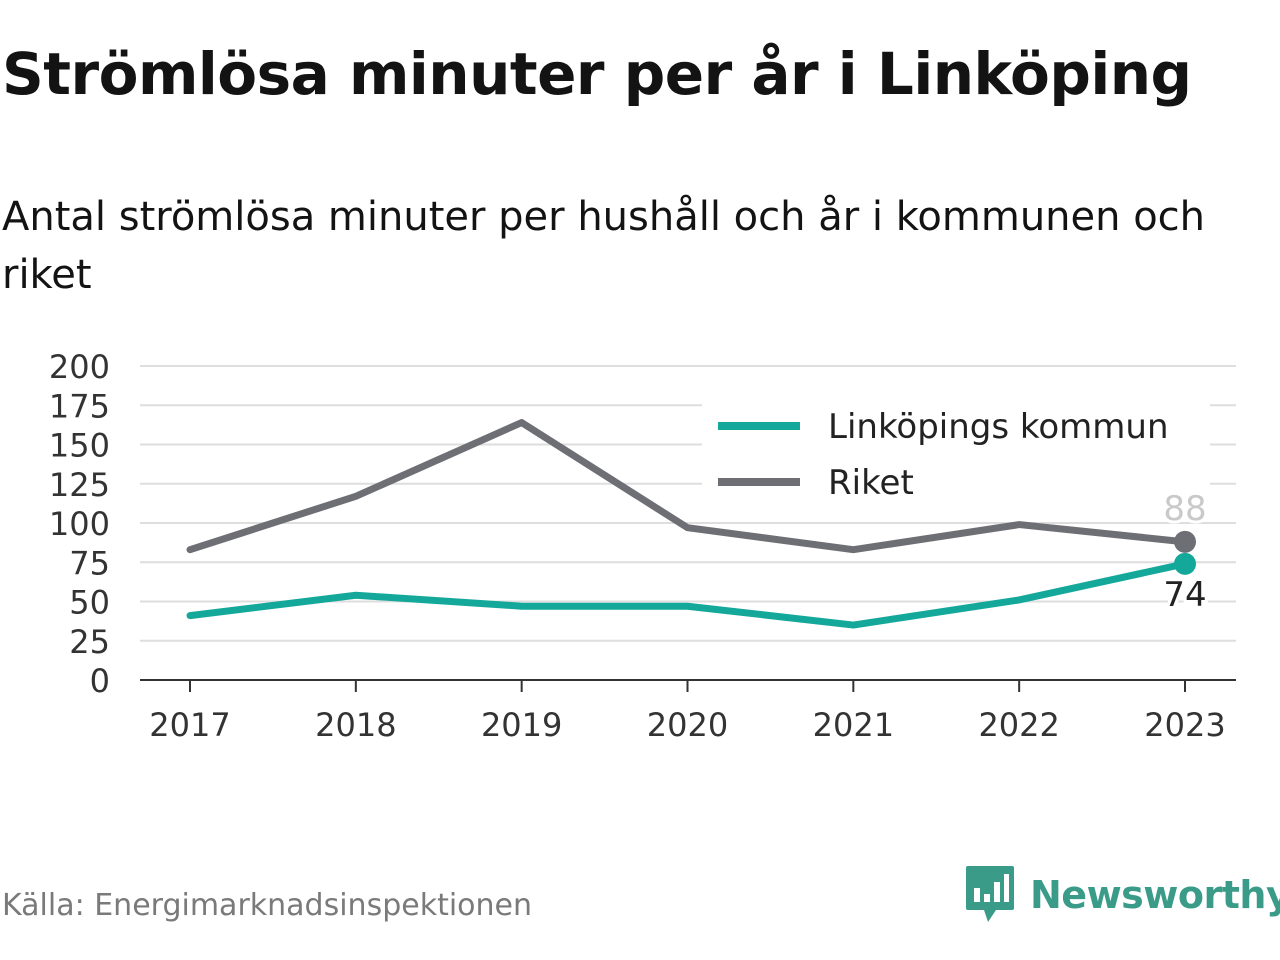 This screenshot has width=1280, height=960. Describe the element at coordinates (687, 725) in the screenshot. I see `x-tick-label: 2020` at that location.